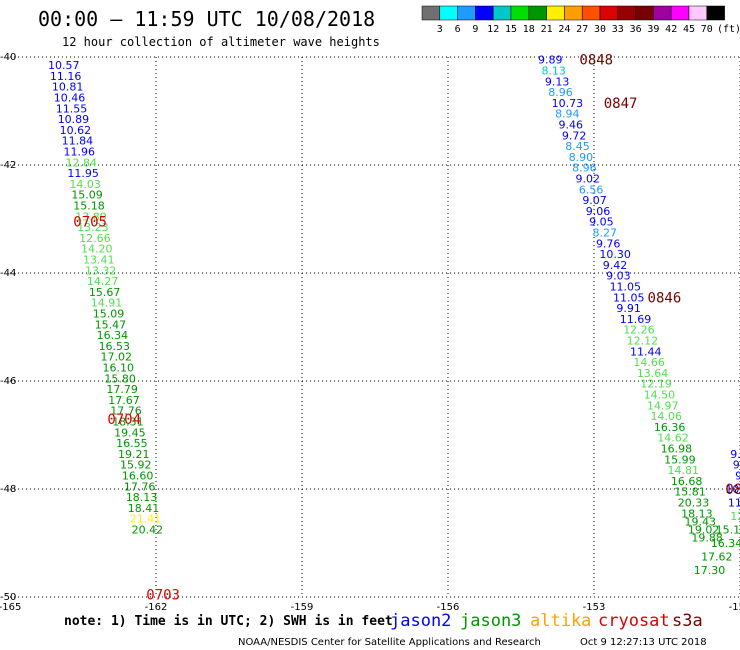 The image size is (740, 650). What do you see at coordinates (653, 373) in the screenshot?
I see `data-label: 13.64` at bounding box center [653, 373].